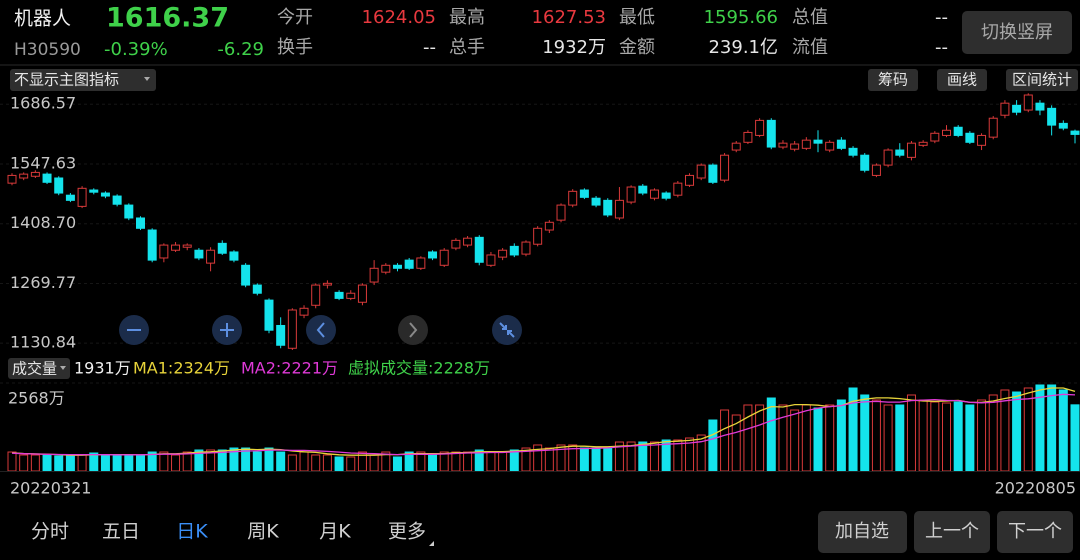 The height and width of the screenshot is (560, 1080). I want to click on tab: 五日, so click(121, 532).